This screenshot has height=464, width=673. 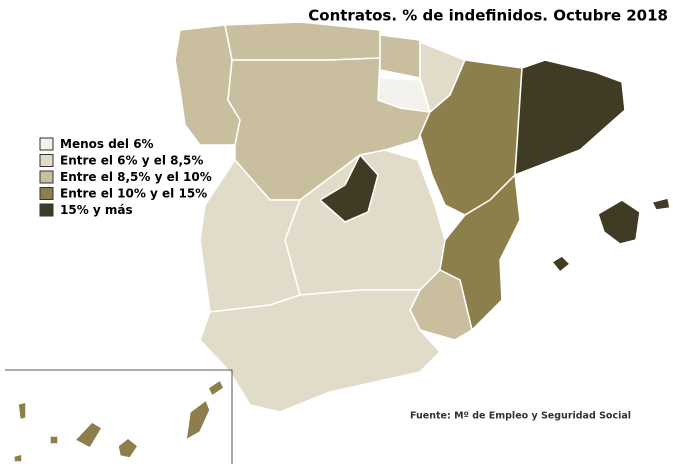 What do you see at coordinates (119, 416) in the screenshot?
I see `canarias-inset-frame` at bounding box center [119, 416].